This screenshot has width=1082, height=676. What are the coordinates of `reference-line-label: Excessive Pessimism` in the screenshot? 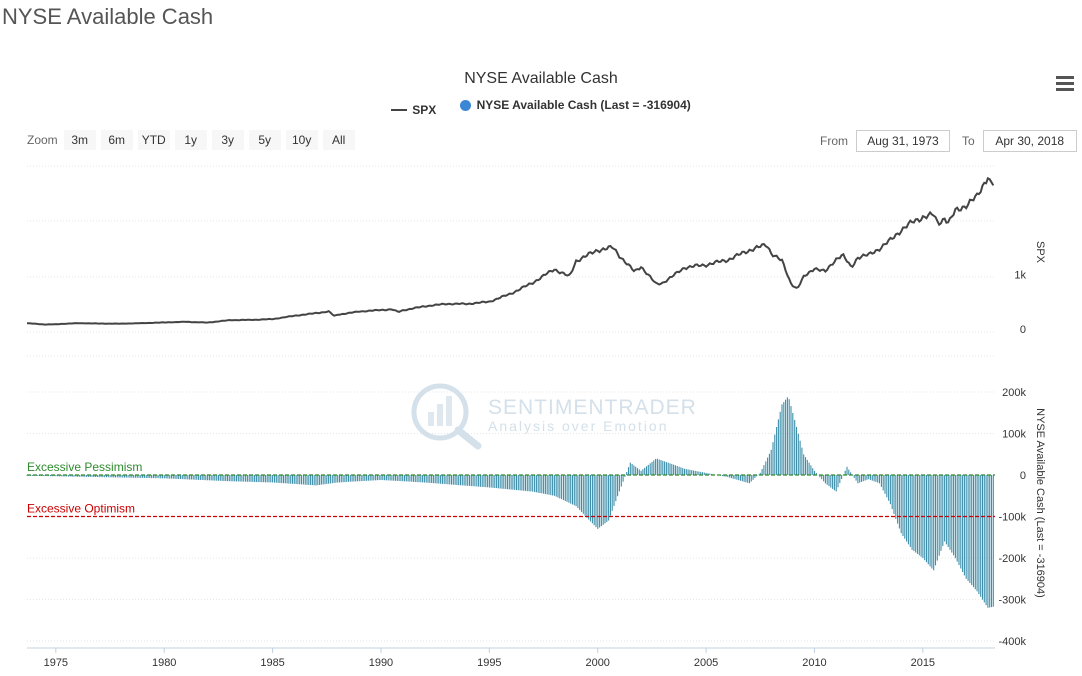 It's located at (84, 467).